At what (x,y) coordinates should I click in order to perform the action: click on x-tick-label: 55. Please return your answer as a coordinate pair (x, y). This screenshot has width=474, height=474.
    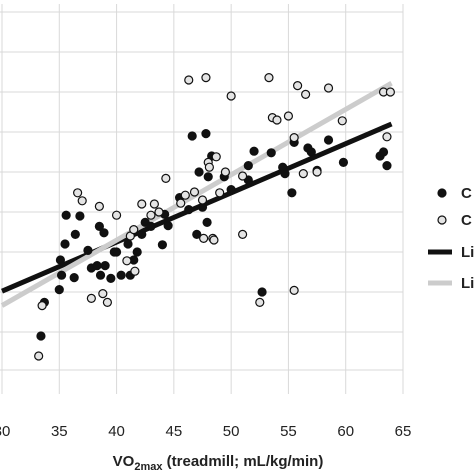
    Looking at the image, I should click on (288, 431).